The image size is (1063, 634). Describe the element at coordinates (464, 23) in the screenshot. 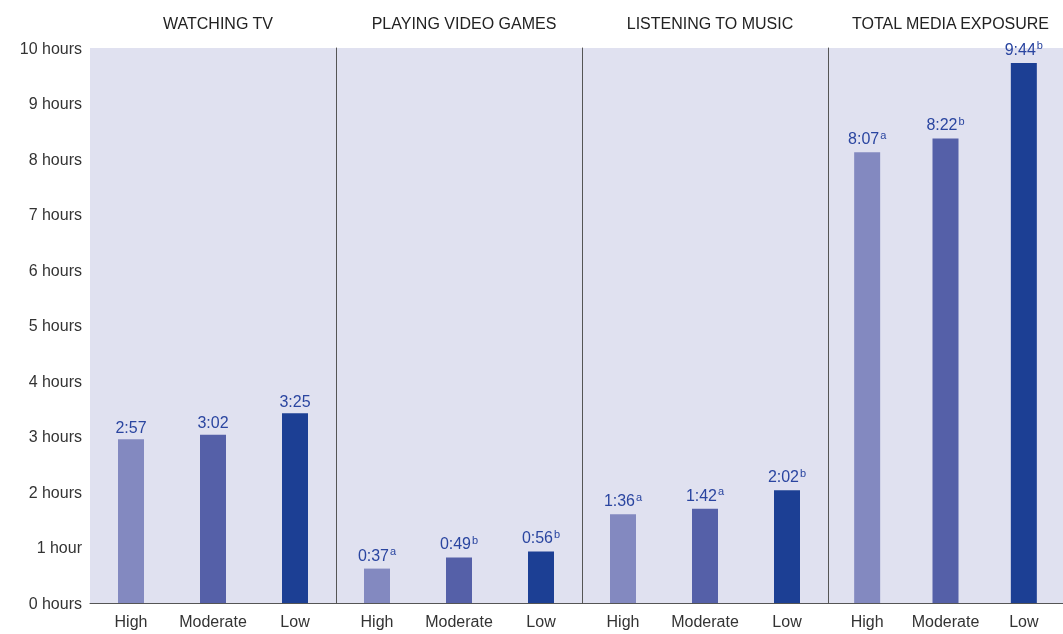

I see `chart-title: PLAYING VIDEO GAMES` at that location.